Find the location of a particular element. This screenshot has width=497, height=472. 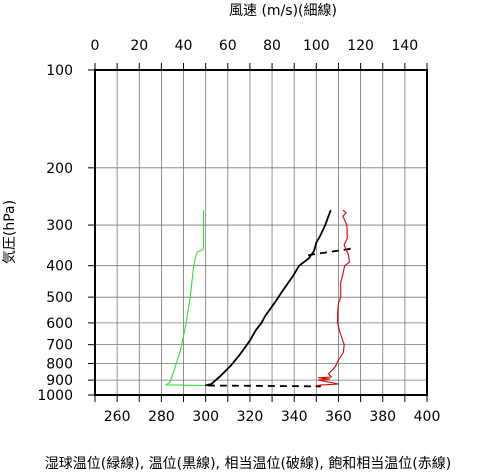

bottom-tick-label: 360 is located at coordinates (338, 417).